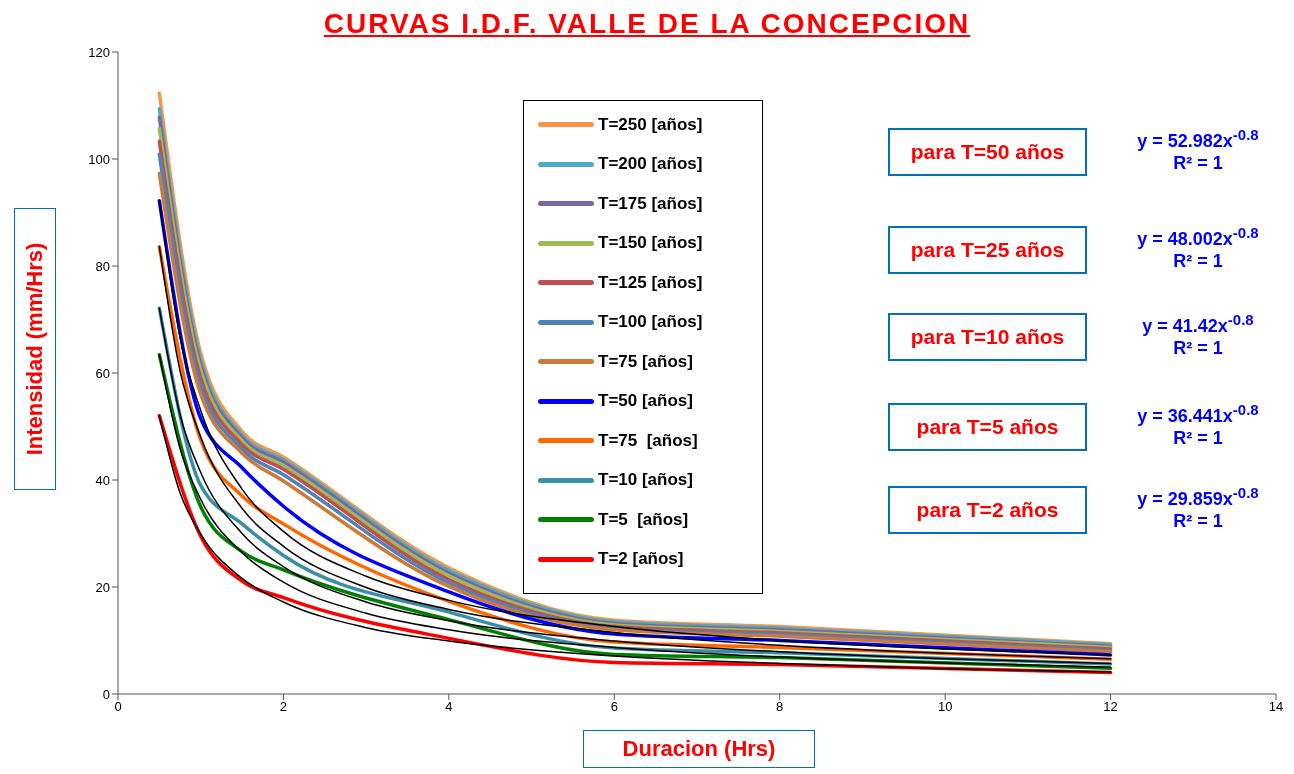  What do you see at coordinates (283, 707) in the screenshot?
I see `x-tick-label: 2` at bounding box center [283, 707].